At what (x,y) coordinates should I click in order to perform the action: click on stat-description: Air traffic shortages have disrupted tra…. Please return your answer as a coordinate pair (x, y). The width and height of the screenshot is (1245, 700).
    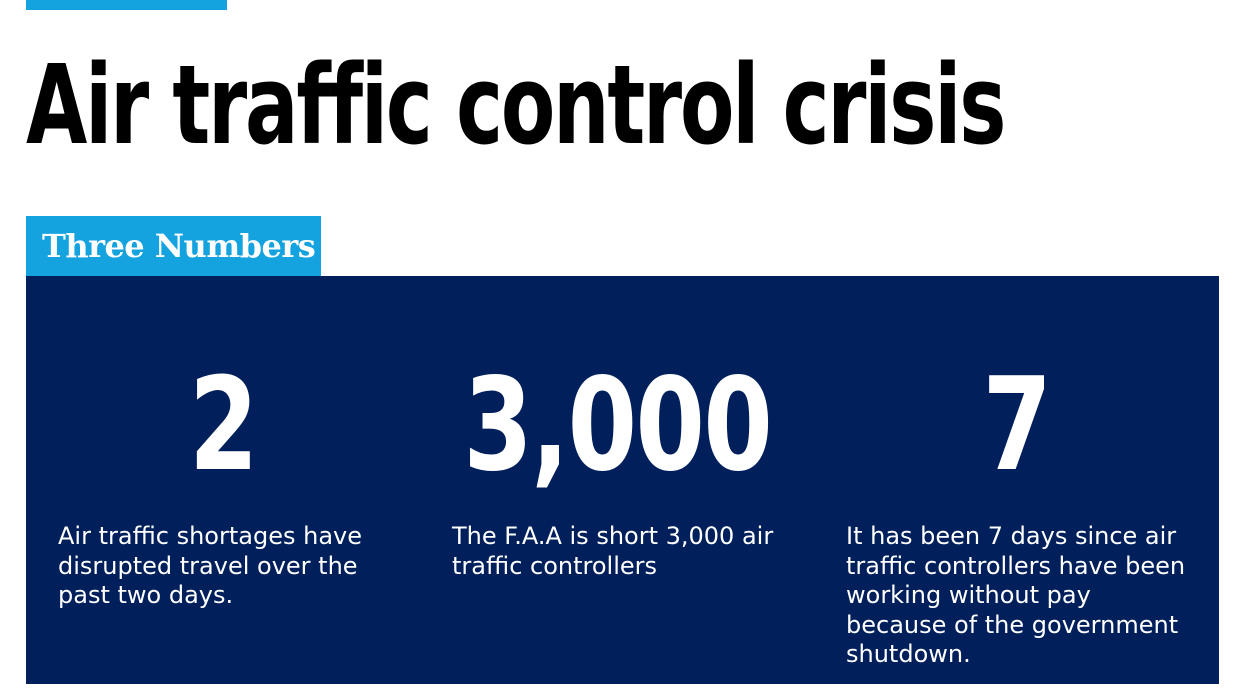
    Looking at the image, I should click on (210, 565).